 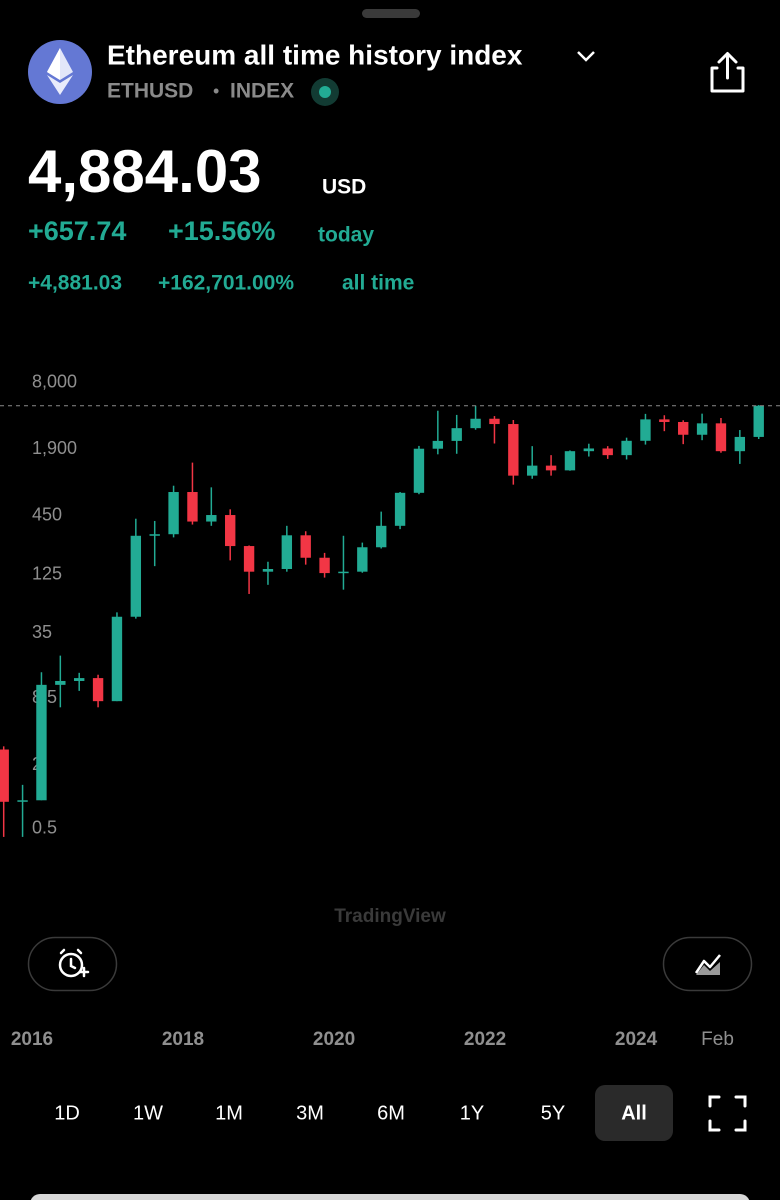 I want to click on change-value: +657.74, so click(x=77, y=231).